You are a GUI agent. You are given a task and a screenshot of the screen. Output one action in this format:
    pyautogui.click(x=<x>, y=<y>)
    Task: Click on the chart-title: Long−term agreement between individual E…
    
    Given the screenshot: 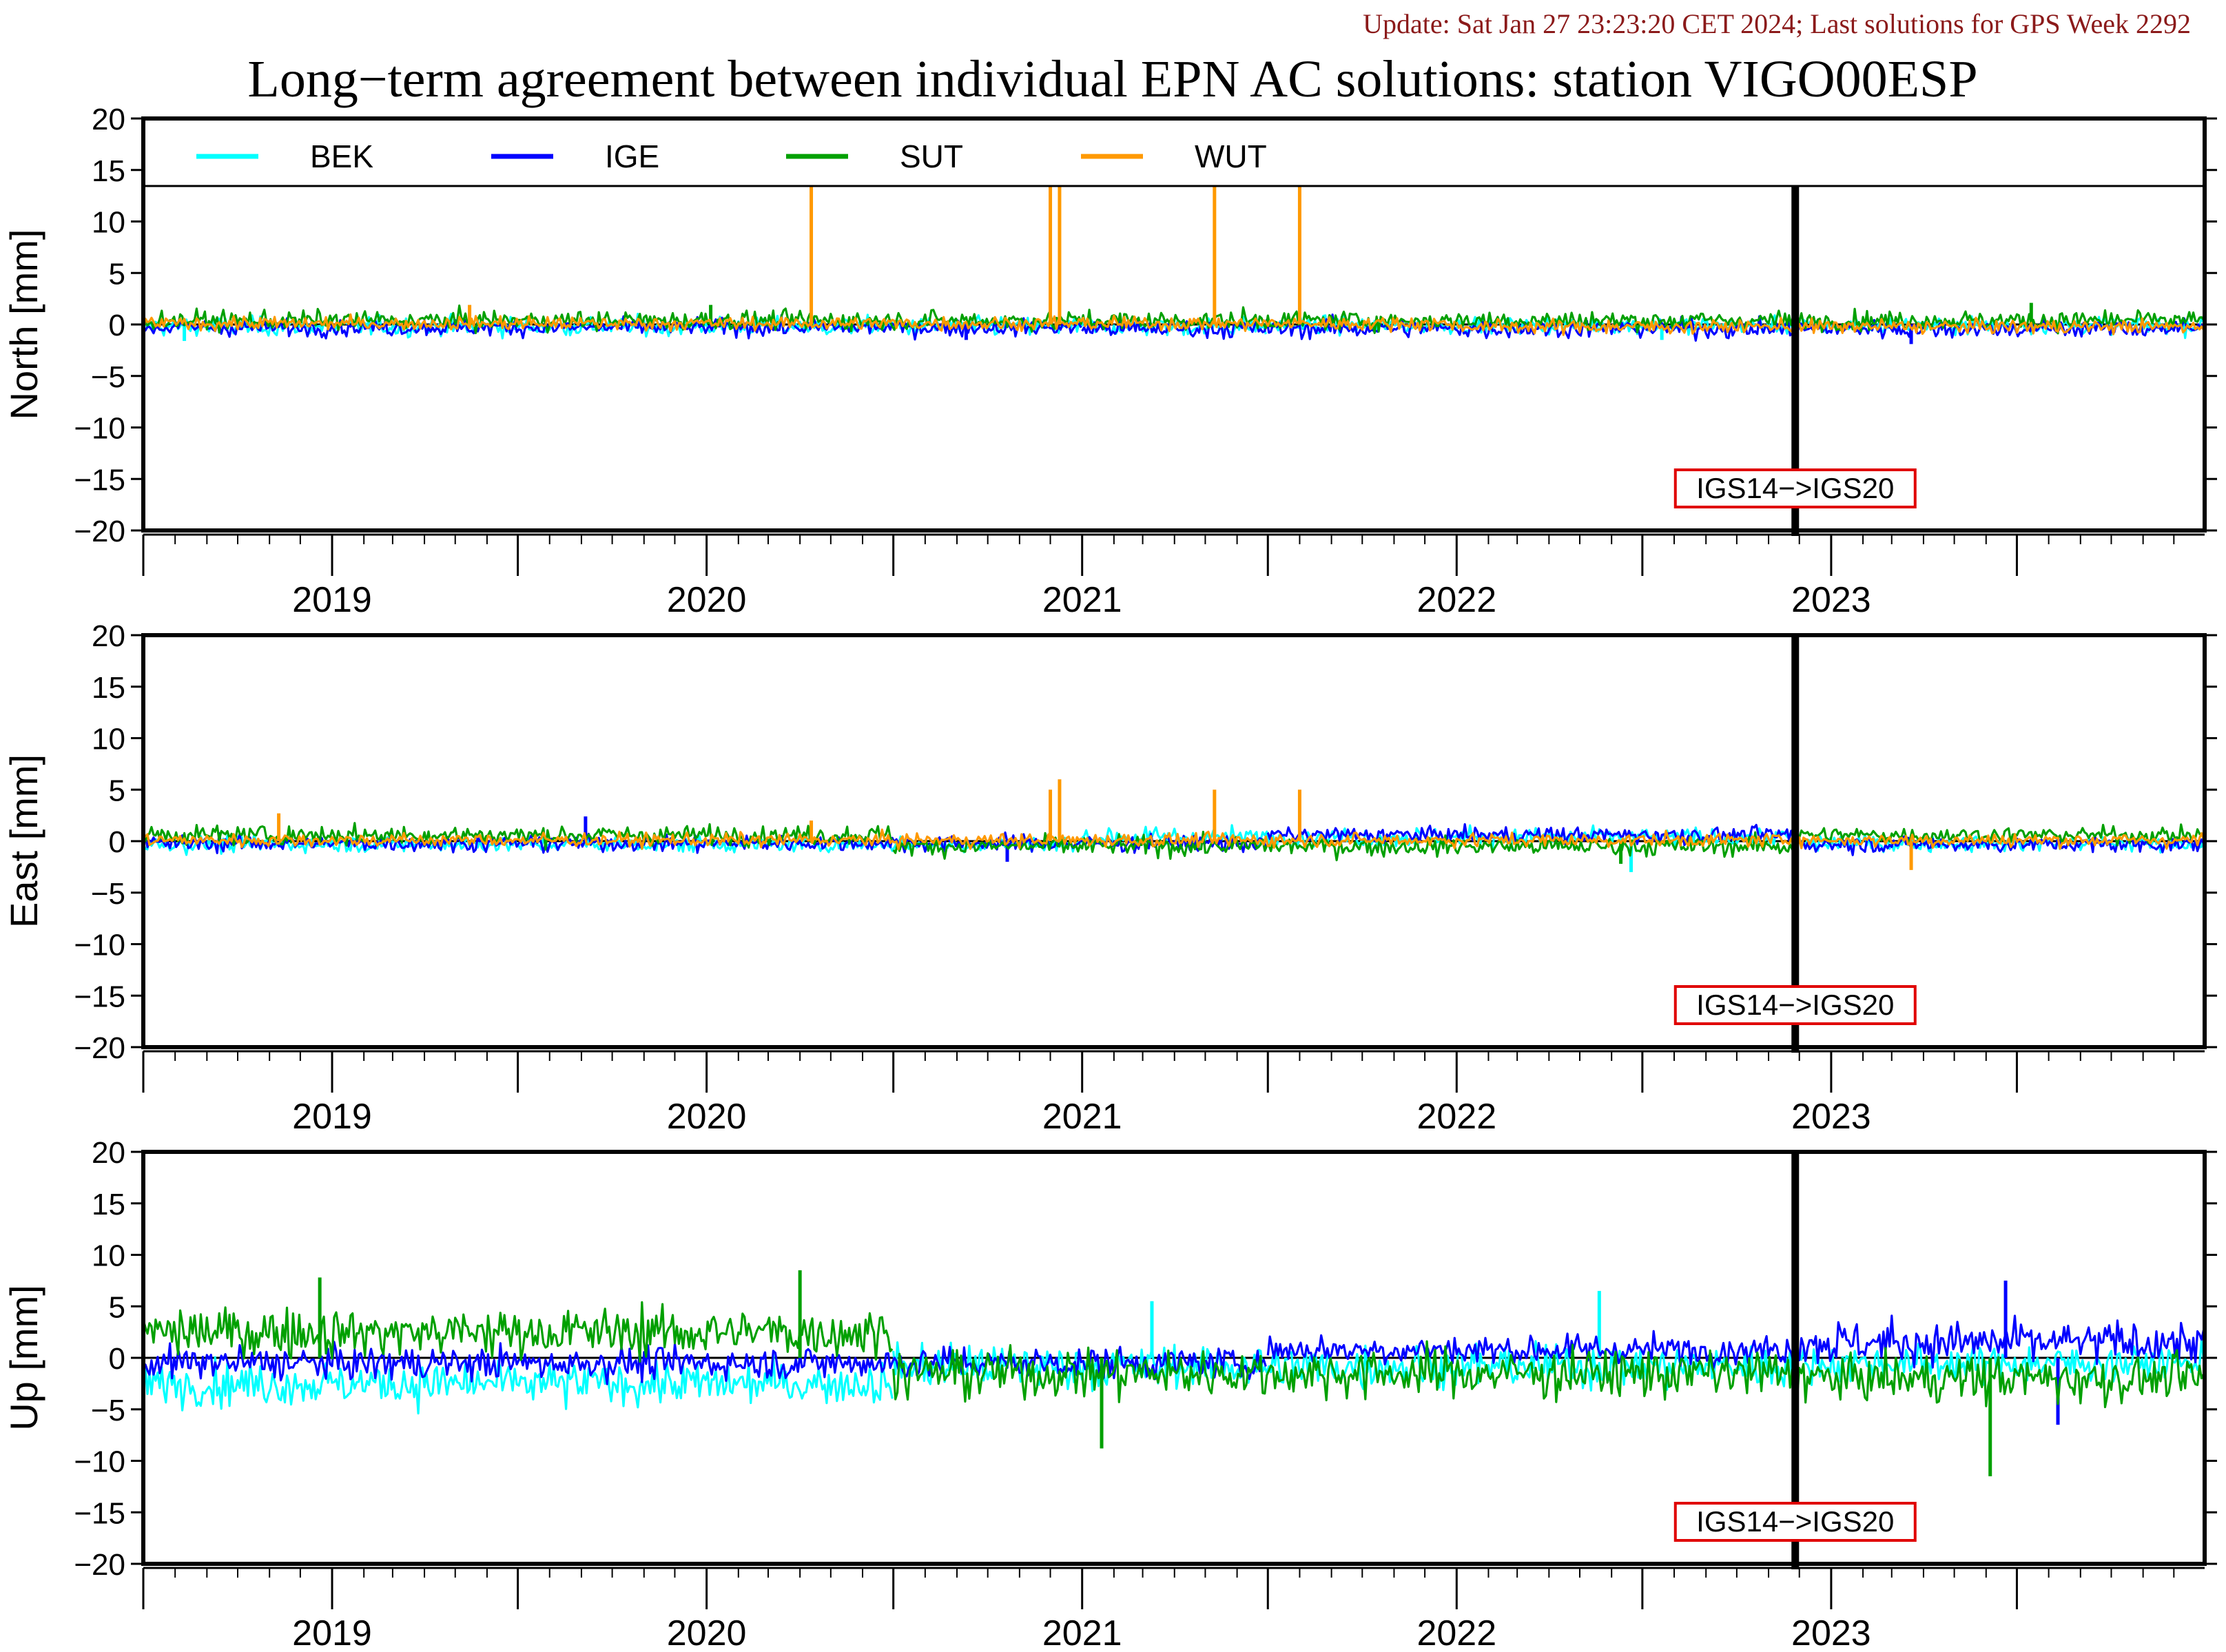 What is the action you would take?
    pyautogui.click(x=1112, y=79)
    